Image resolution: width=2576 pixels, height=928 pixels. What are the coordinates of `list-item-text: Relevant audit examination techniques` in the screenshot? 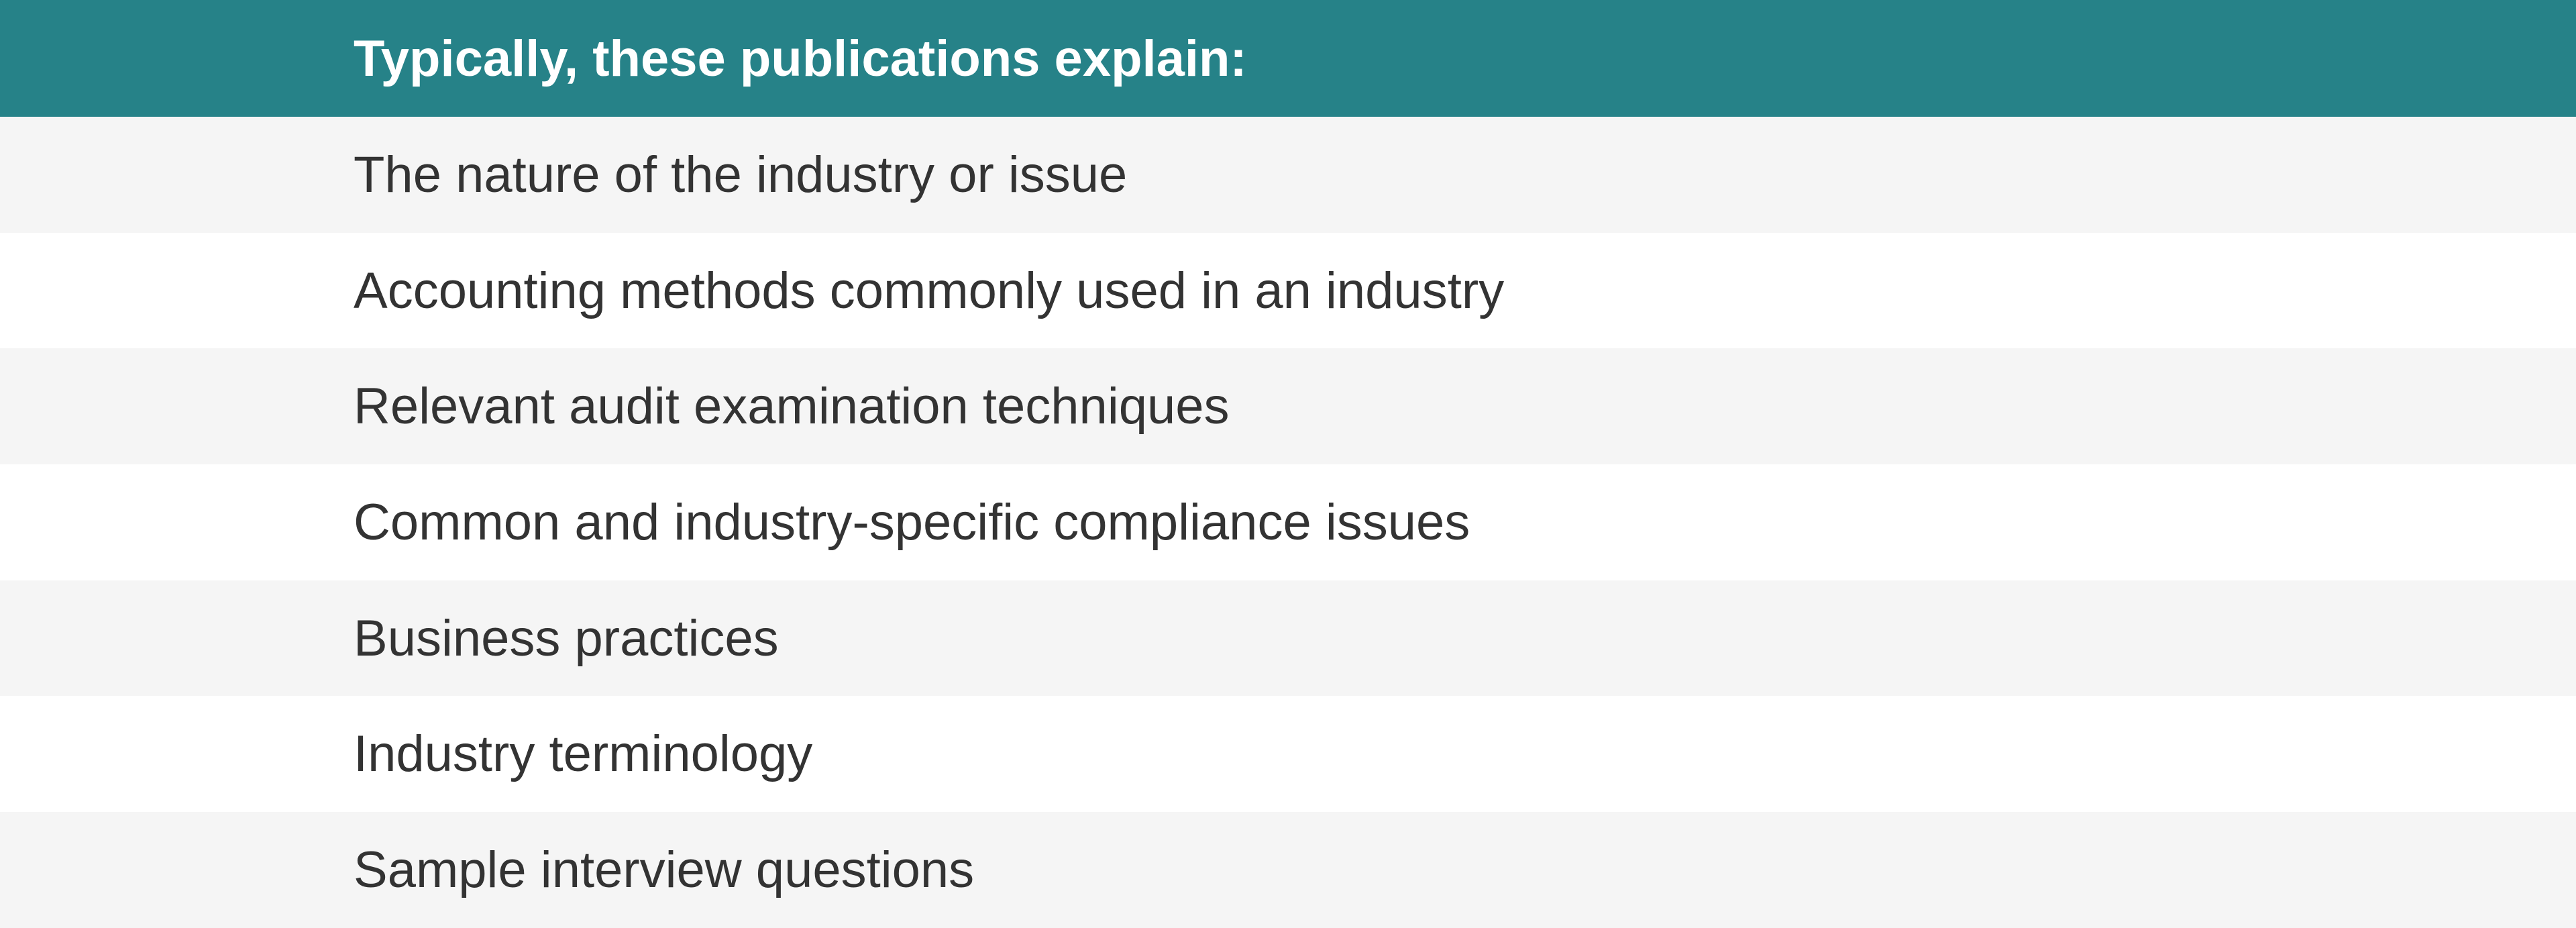 It's located at (792, 406).